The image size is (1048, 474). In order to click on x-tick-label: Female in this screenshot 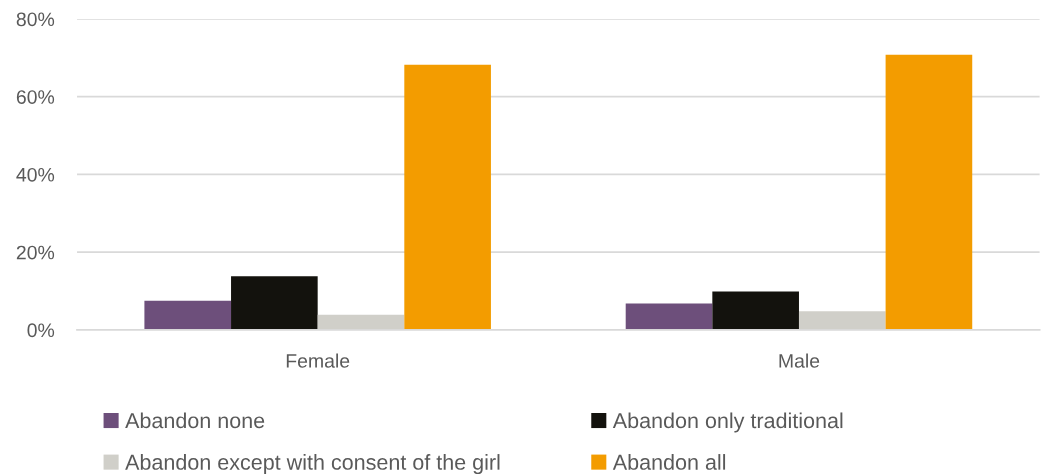, I will do `click(318, 360)`.